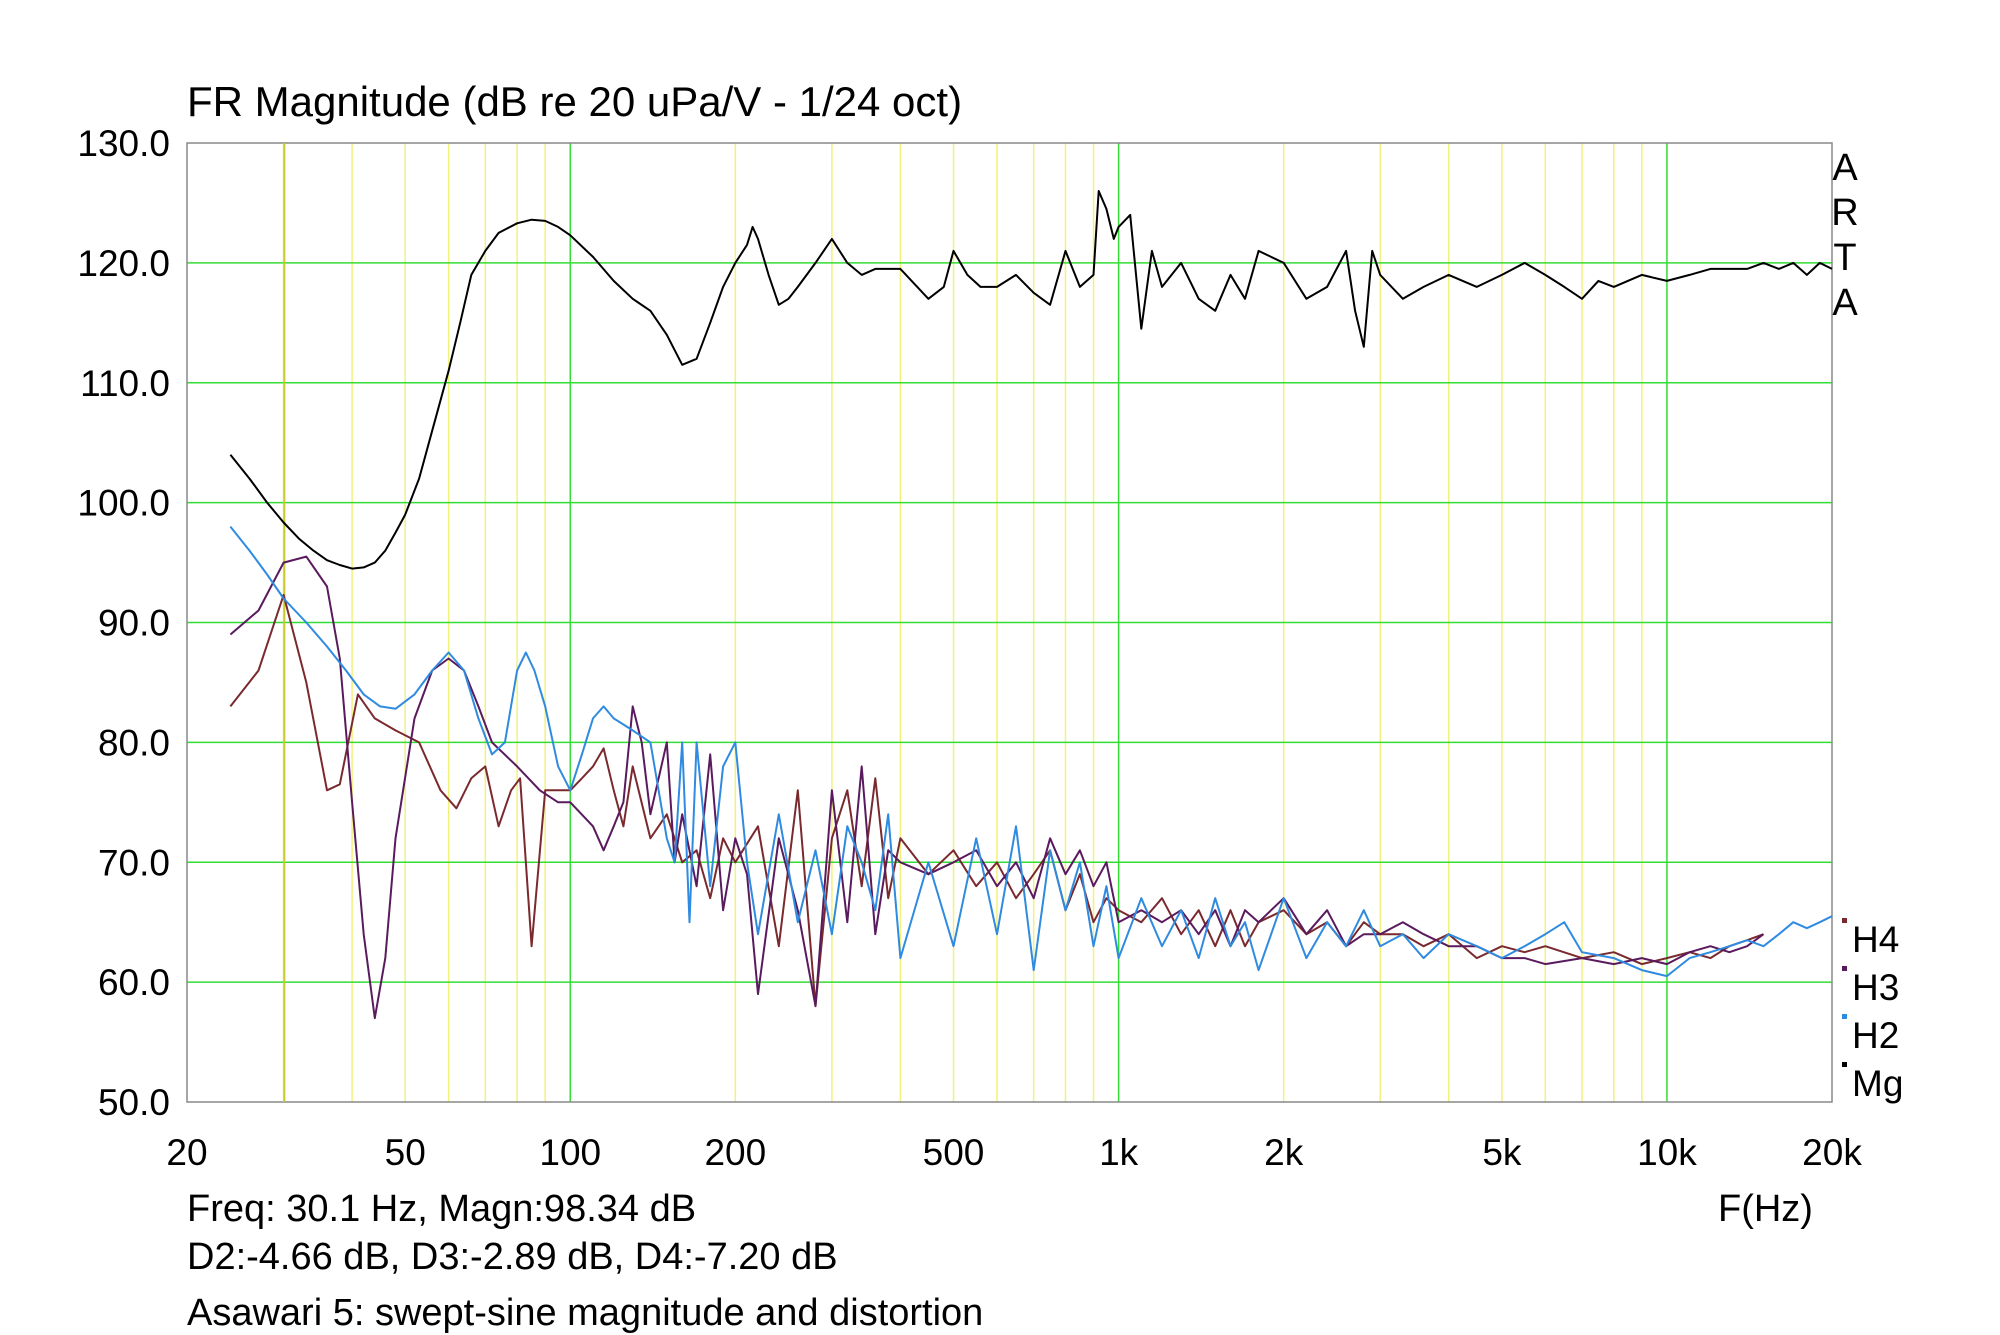 Image resolution: width=2000 pixels, height=1335 pixels. I want to click on cursor-readout-distortion: D2:-4.66 dB, D3:-2.89 dB, D4:-7.20 dB, so click(512, 1257).